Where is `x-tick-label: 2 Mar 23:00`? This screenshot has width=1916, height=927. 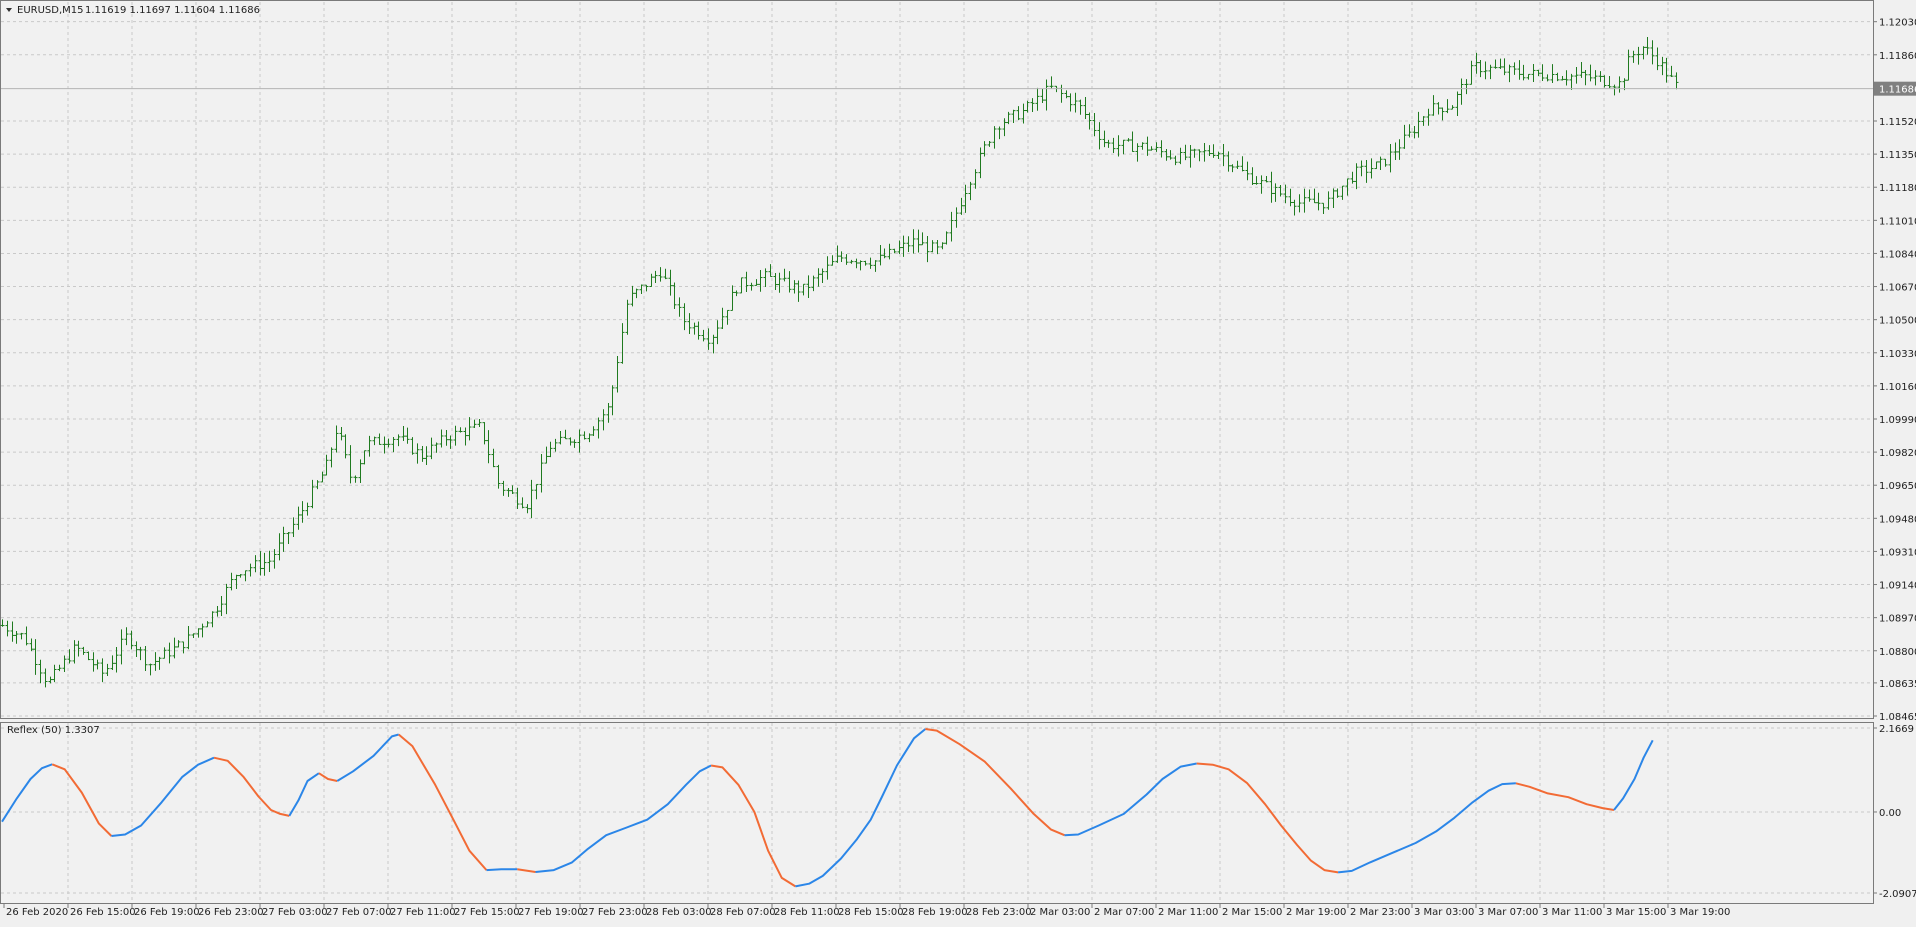 x-tick-label: 2 Mar 23:00 is located at coordinates (1380, 912).